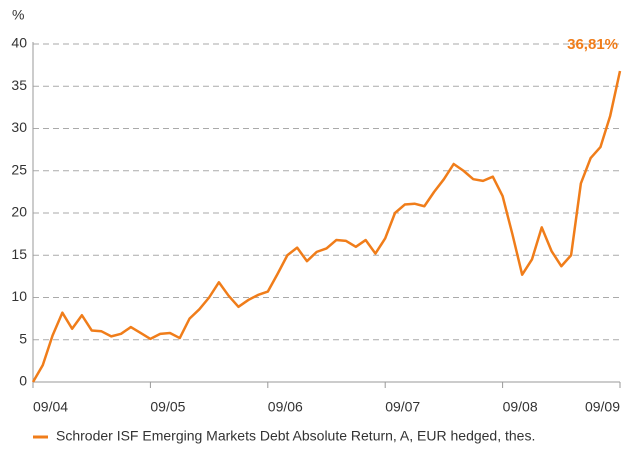 The height and width of the screenshot is (450, 623). I want to click on x-tick-label: 09/09, so click(602, 407).